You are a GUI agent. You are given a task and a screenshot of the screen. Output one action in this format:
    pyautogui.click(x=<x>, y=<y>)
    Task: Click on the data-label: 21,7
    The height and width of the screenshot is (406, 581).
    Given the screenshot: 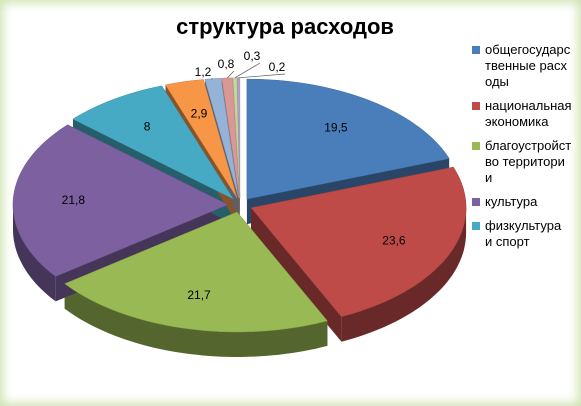 What is the action you would take?
    pyautogui.click(x=199, y=295)
    